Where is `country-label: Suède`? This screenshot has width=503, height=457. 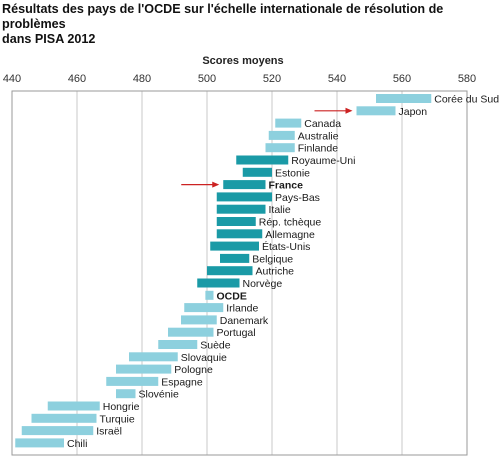 country-label: Suède is located at coordinates (215, 346).